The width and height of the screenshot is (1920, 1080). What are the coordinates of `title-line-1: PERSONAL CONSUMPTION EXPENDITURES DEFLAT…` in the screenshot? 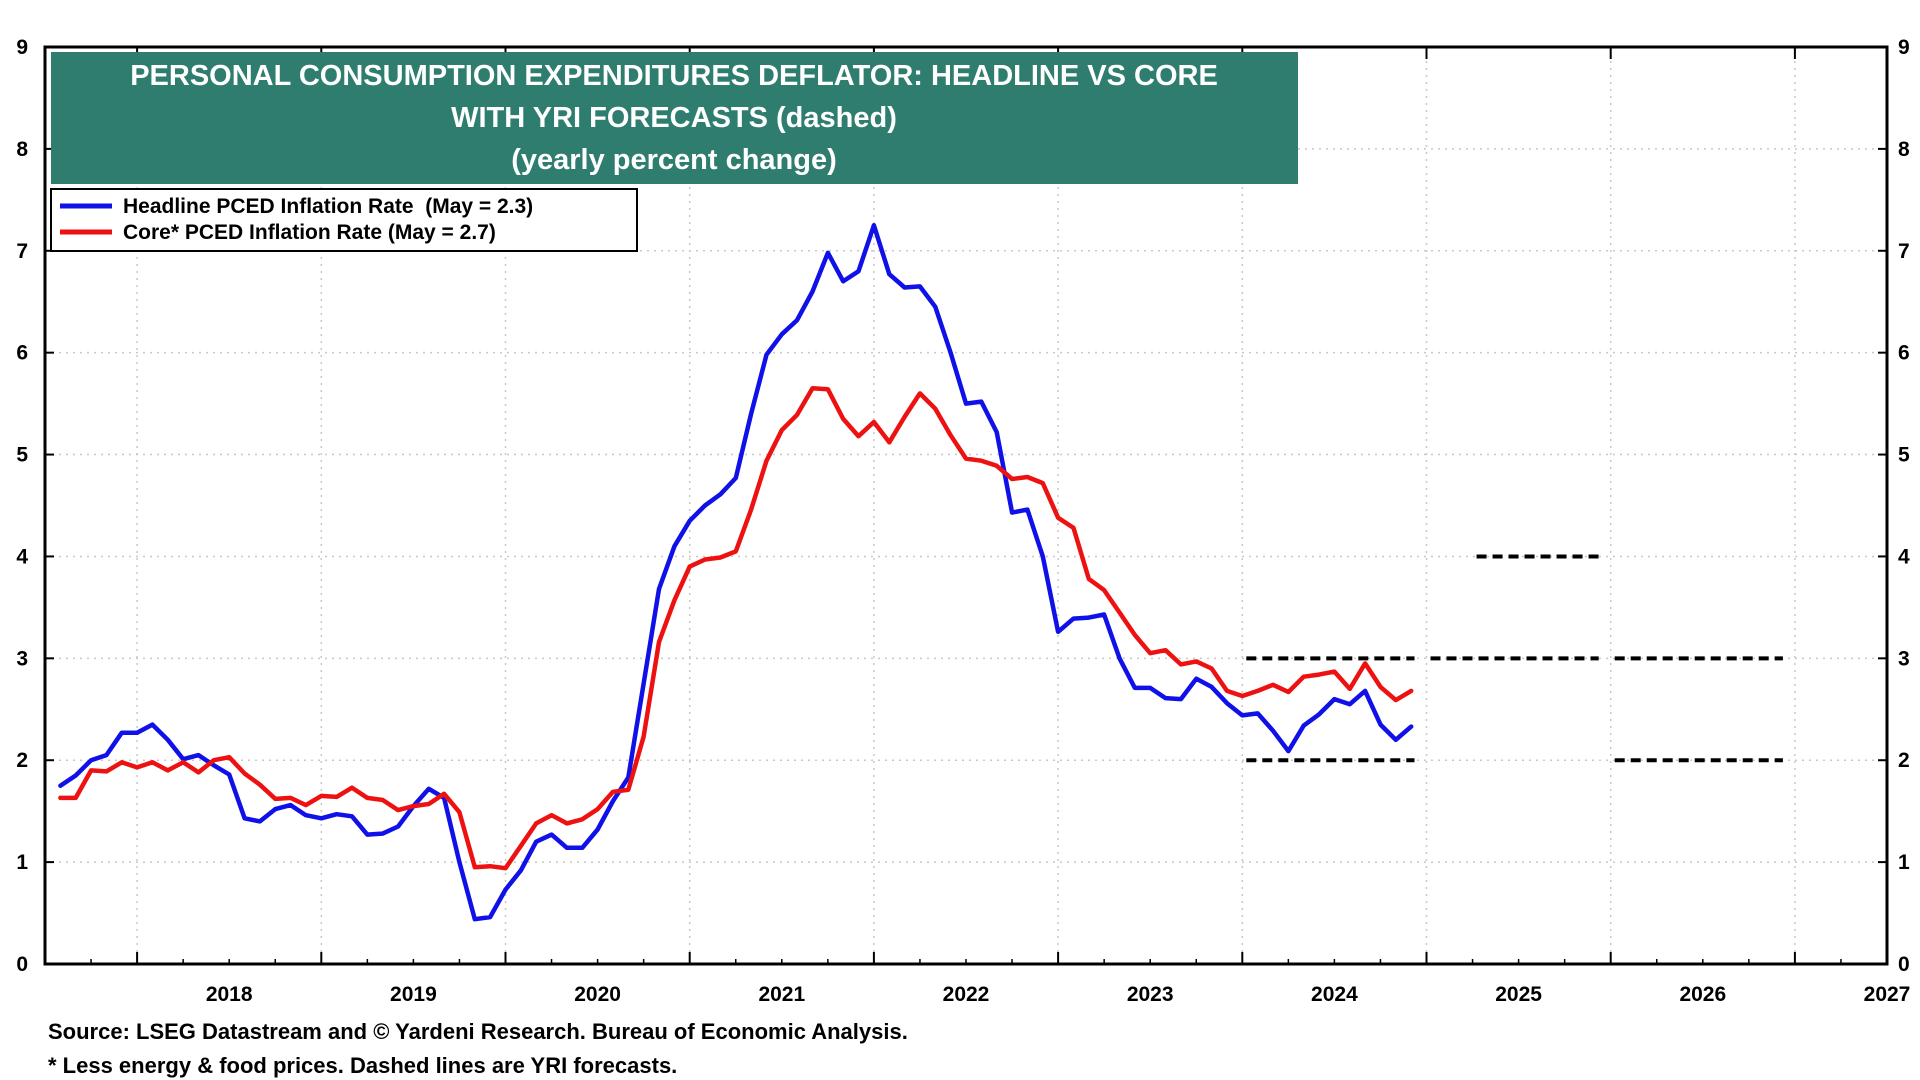 It's located at (674, 76).